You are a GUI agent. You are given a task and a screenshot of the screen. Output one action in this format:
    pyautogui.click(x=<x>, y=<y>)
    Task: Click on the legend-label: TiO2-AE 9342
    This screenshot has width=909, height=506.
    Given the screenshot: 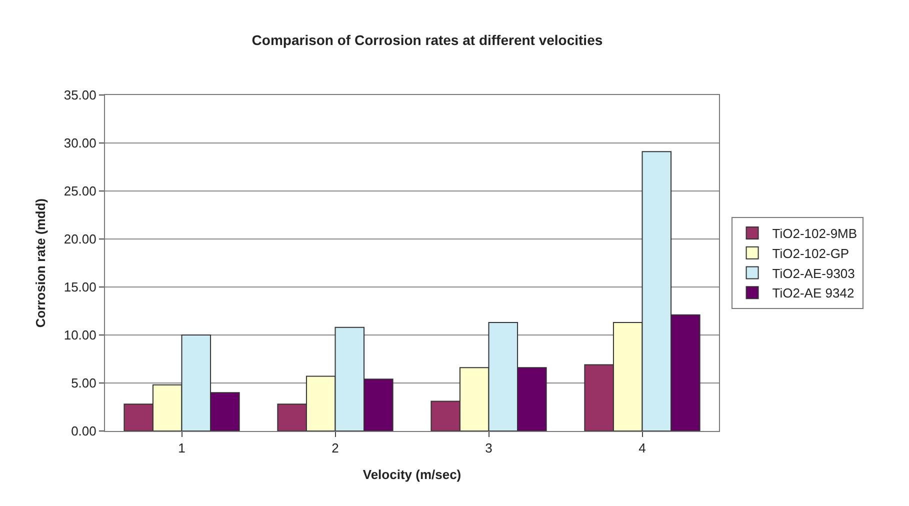 What is the action you would take?
    pyautogui.click(x=813, y=293)
    